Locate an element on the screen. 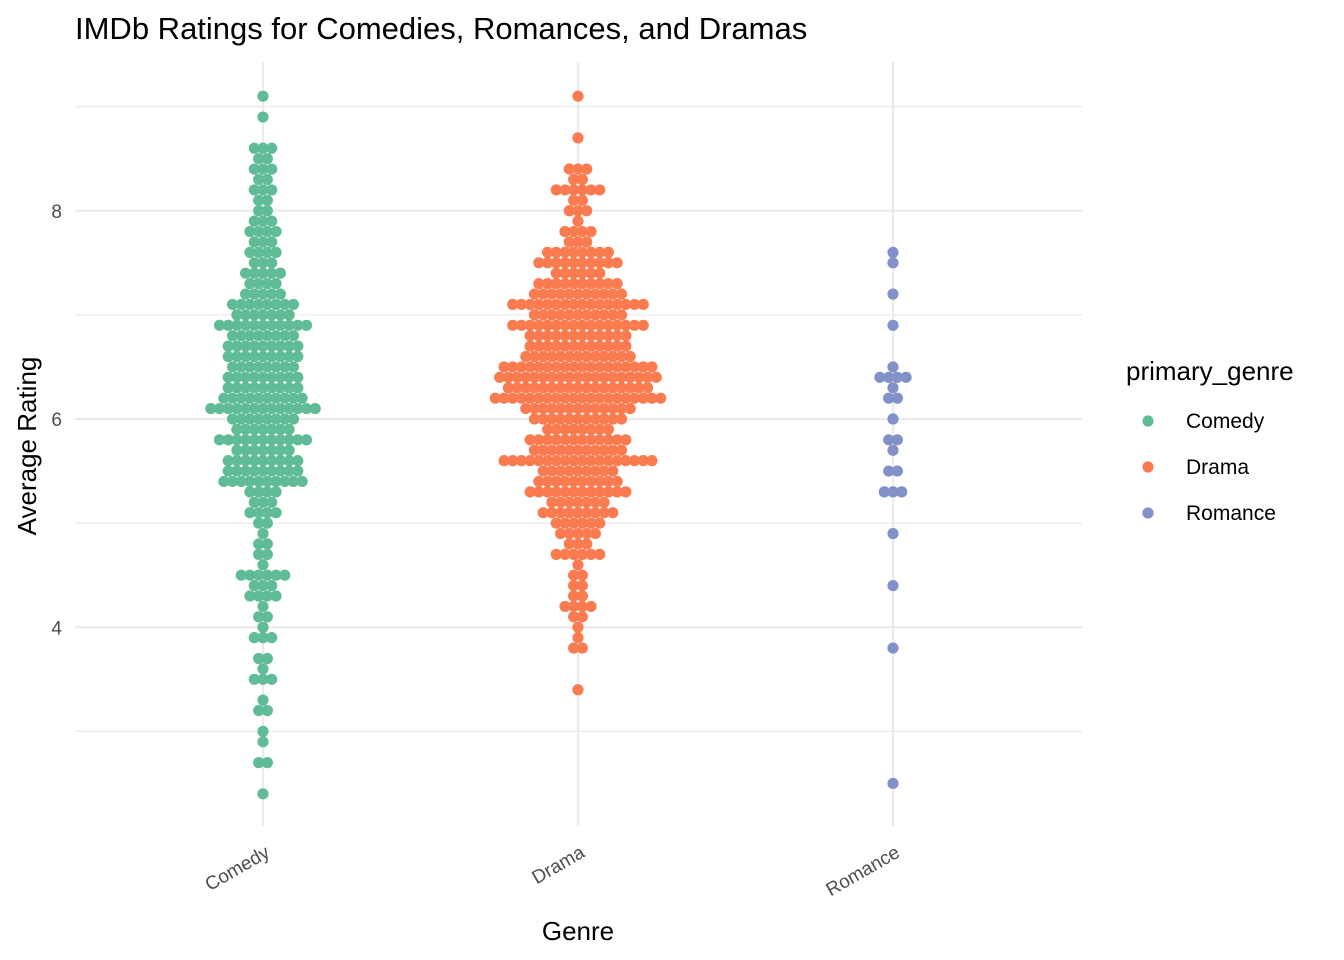 The image size is (1344, 960). y-axis-ticks: 4 6 8 is located at coordinates (56, 421).